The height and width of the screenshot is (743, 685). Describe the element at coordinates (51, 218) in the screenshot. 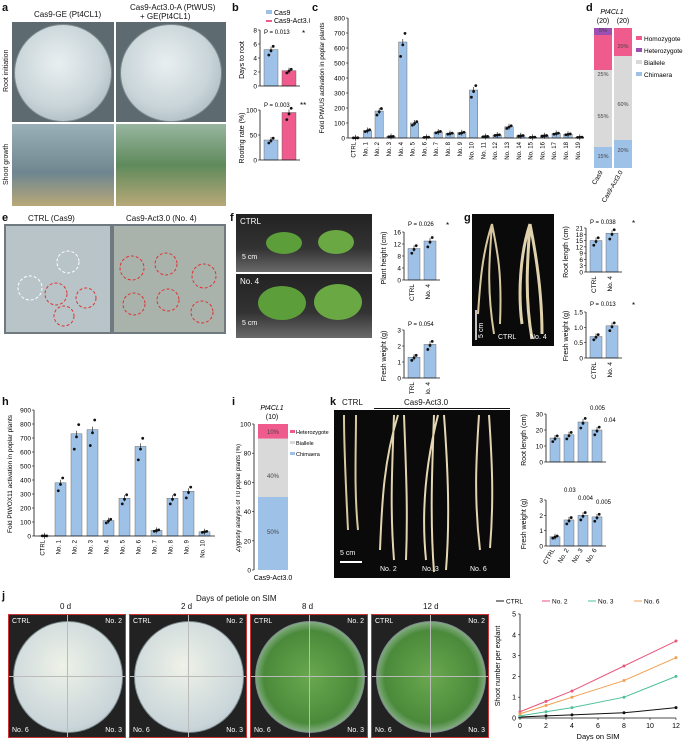

I see `e-col1-title: CTRL (Cas9)` at that location.